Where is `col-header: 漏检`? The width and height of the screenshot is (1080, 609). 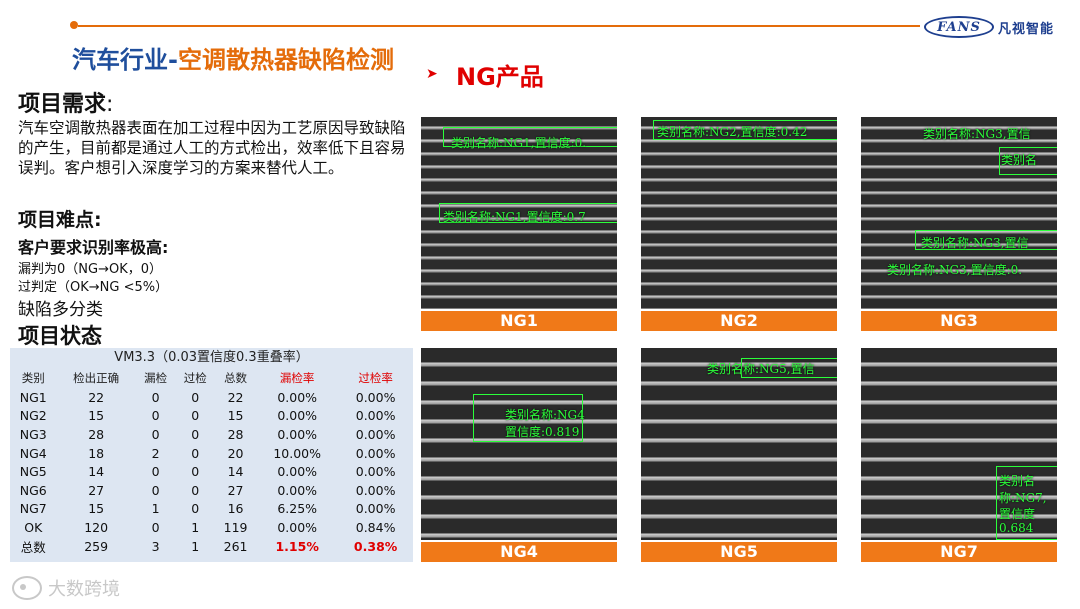
col-header: 漏检 is located at coordinates (156, 378).